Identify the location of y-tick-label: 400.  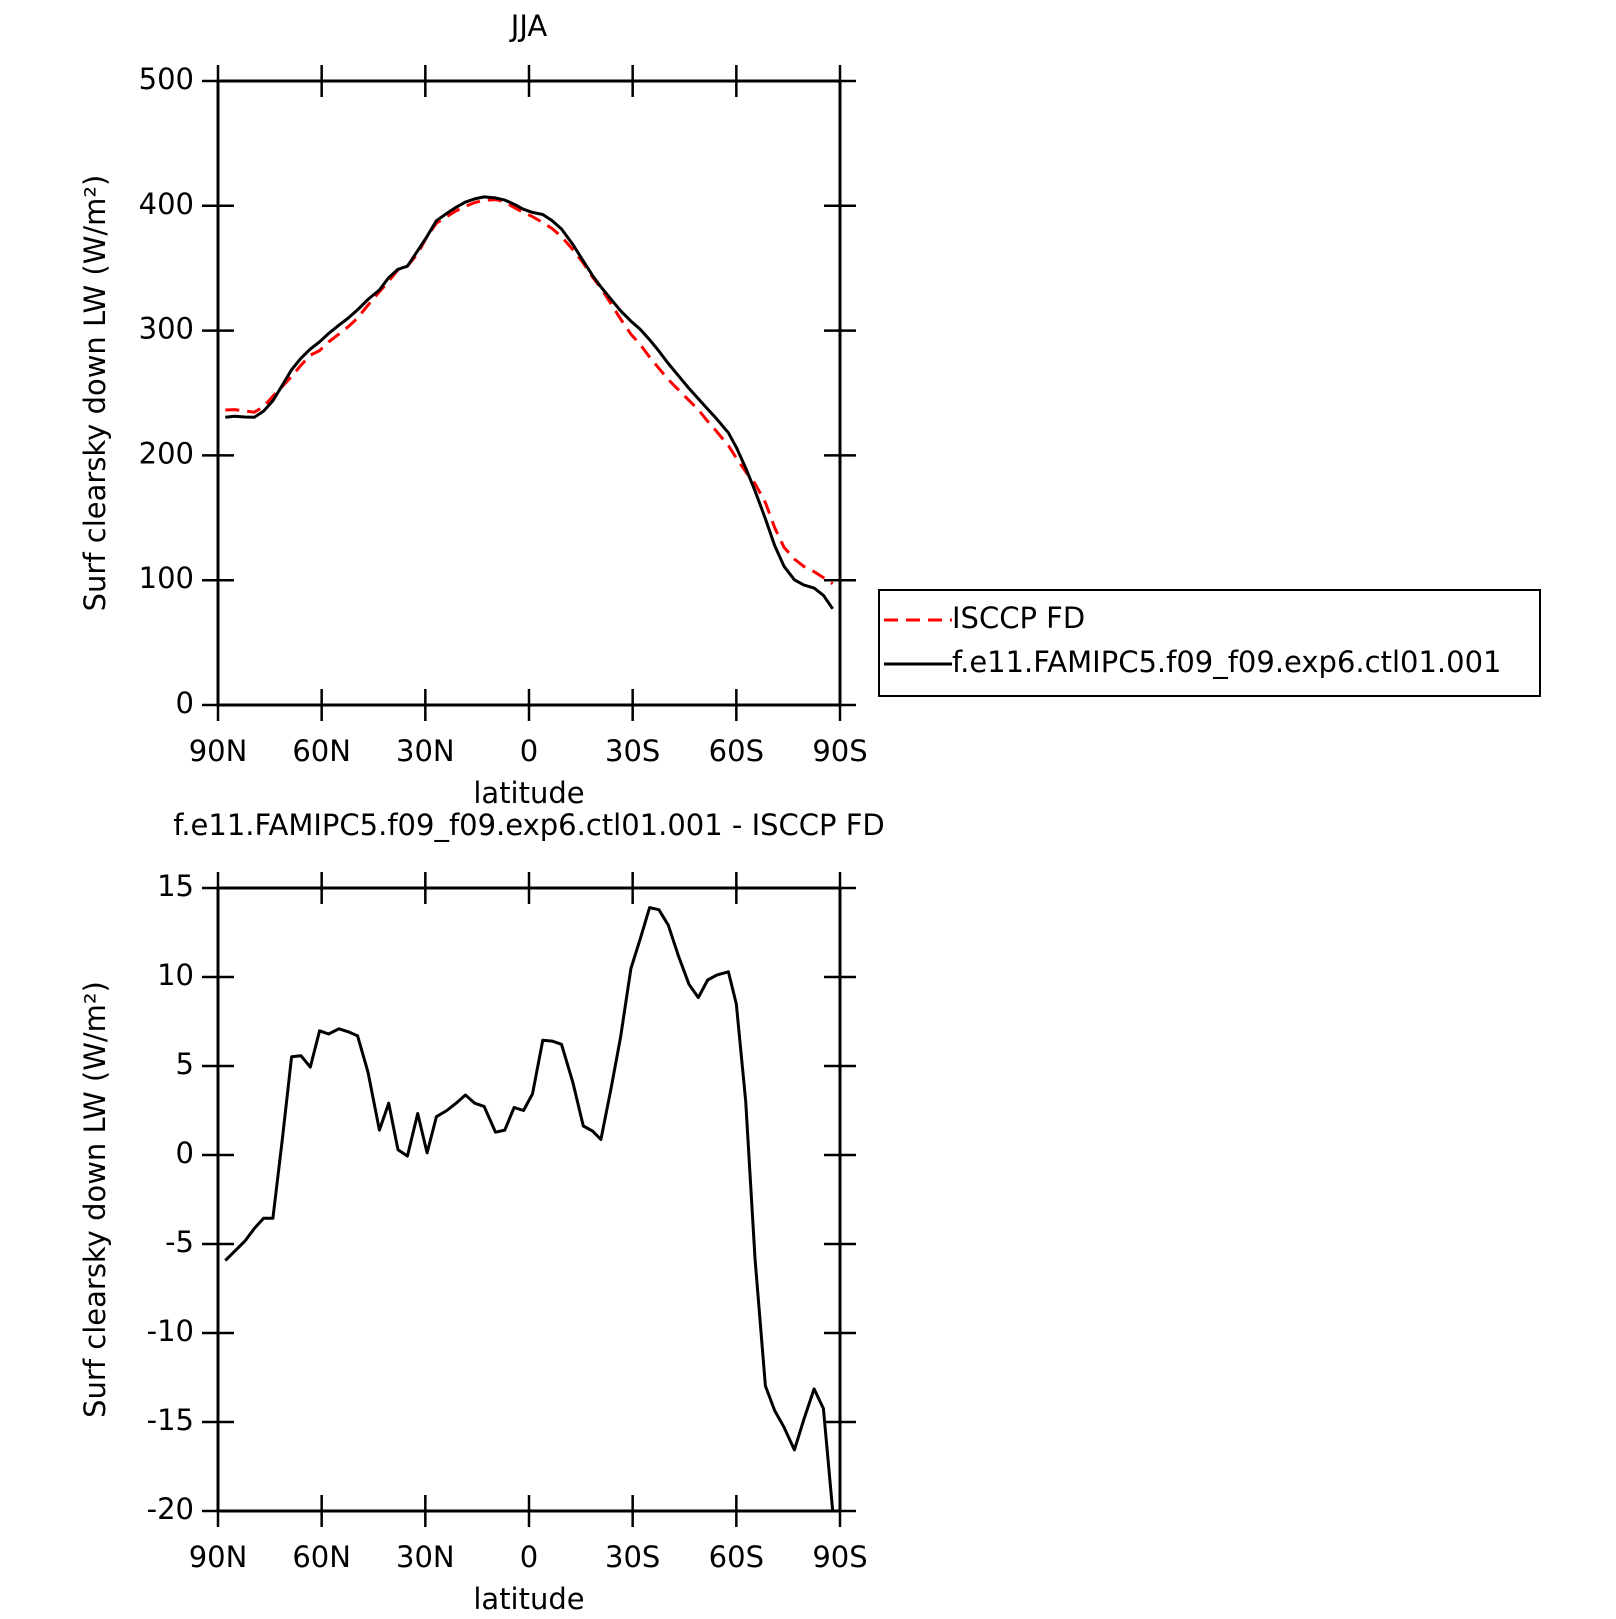
(166, 204).